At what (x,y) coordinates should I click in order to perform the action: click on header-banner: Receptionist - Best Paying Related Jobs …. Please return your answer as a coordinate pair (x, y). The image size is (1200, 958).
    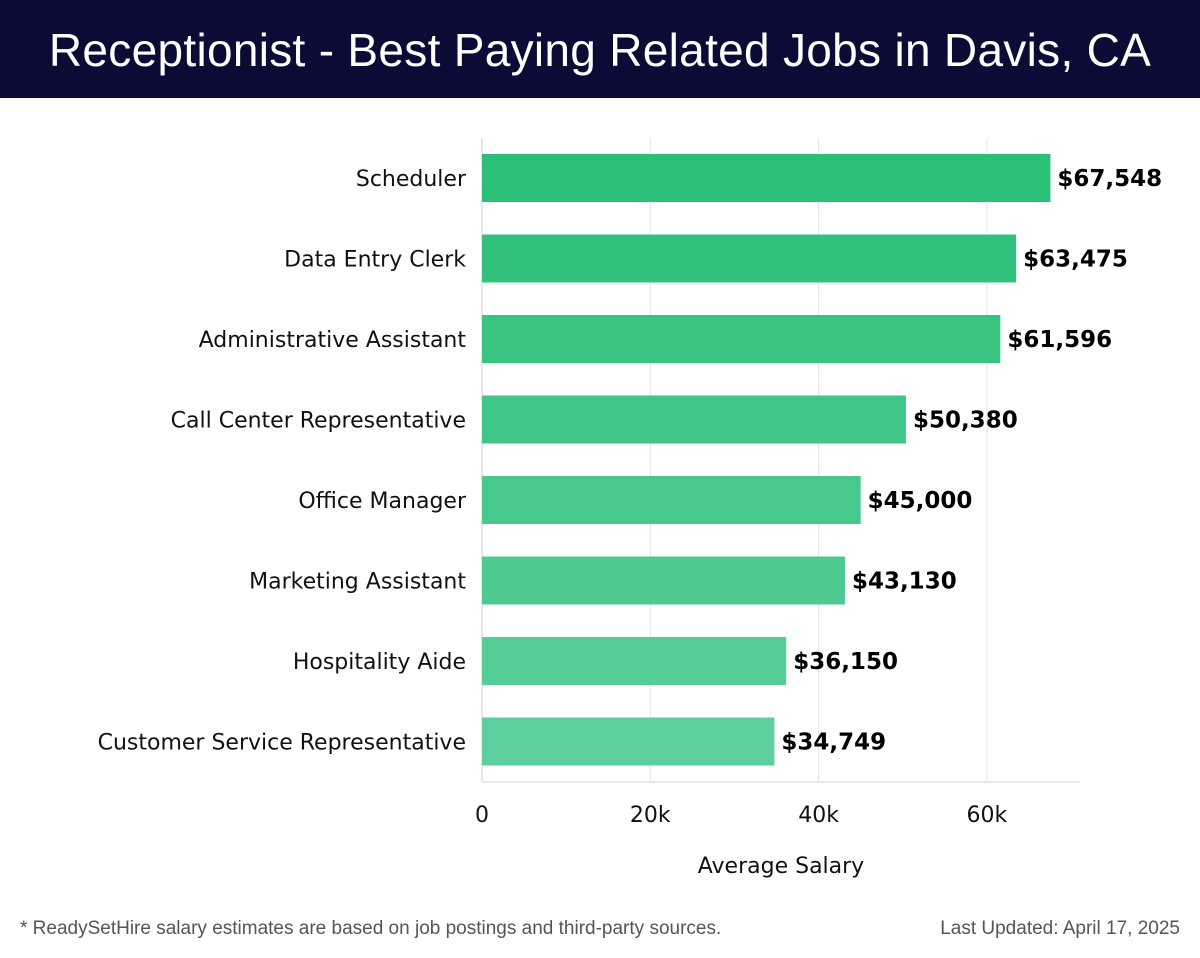
    Looking at the image, I should click on (600, 49).